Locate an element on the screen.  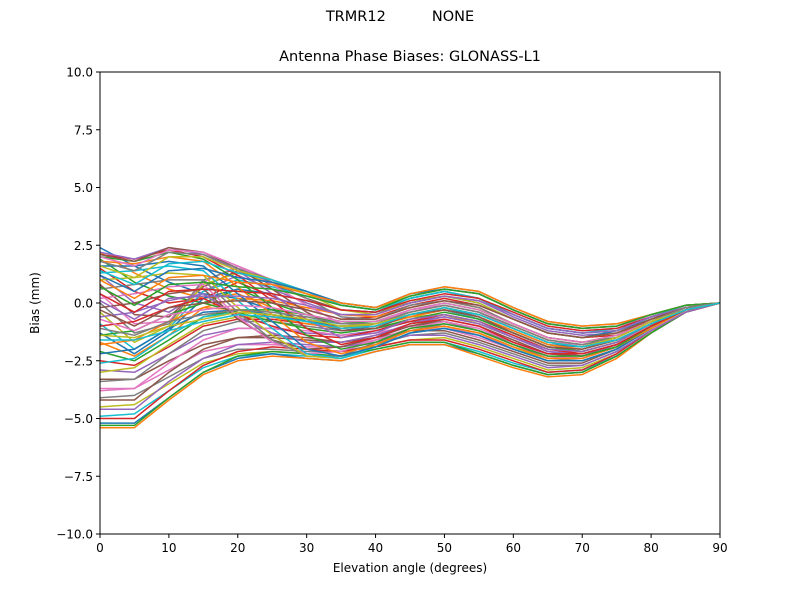
figure-suptitle: TRMR12 NONE is located at coordinates (400, 17).